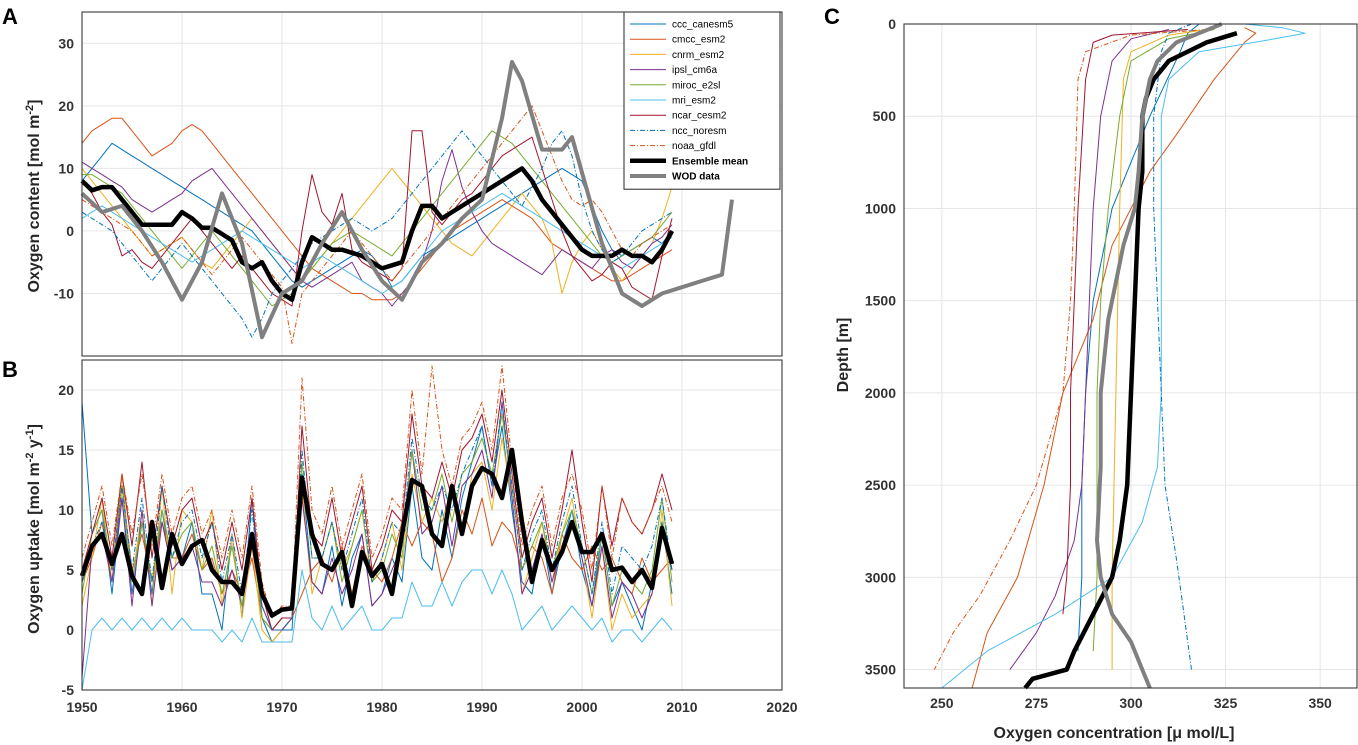 The height and width of the screenshot is (745, 1358). I want to click on x-tick-label: 350, so click(1320, 703).